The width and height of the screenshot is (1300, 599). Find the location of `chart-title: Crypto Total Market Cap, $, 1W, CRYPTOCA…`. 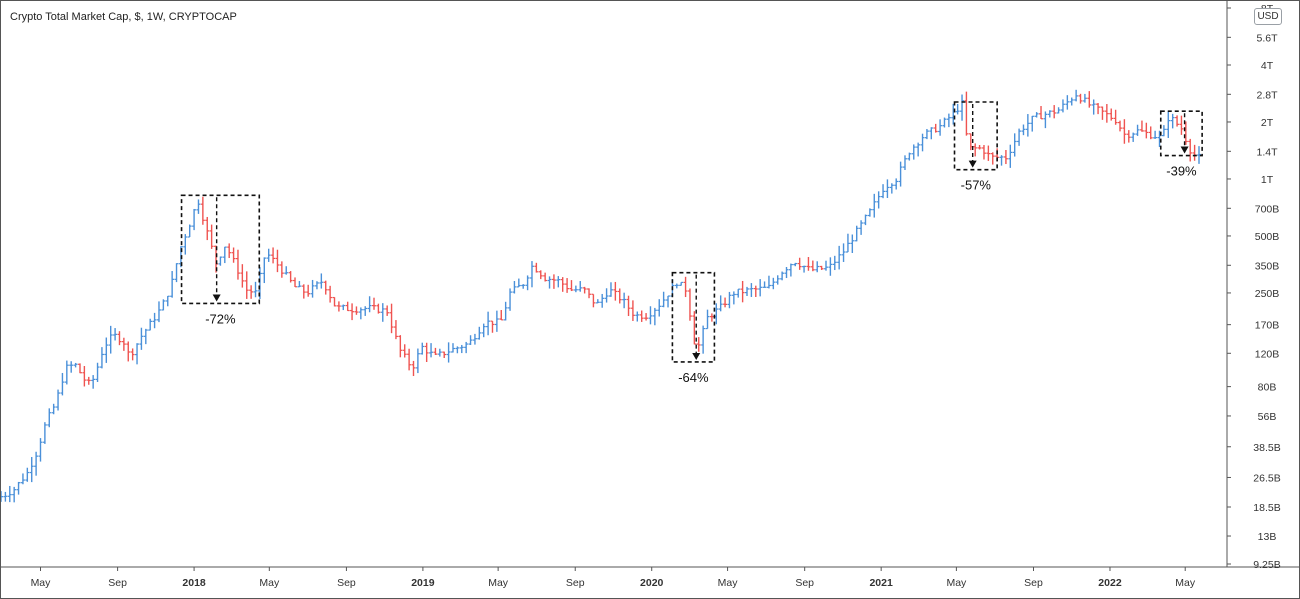

chart-title: Crypto Total Market Cap, $, 1W, CRYPTOCA… is located at coordinates (123, 17).